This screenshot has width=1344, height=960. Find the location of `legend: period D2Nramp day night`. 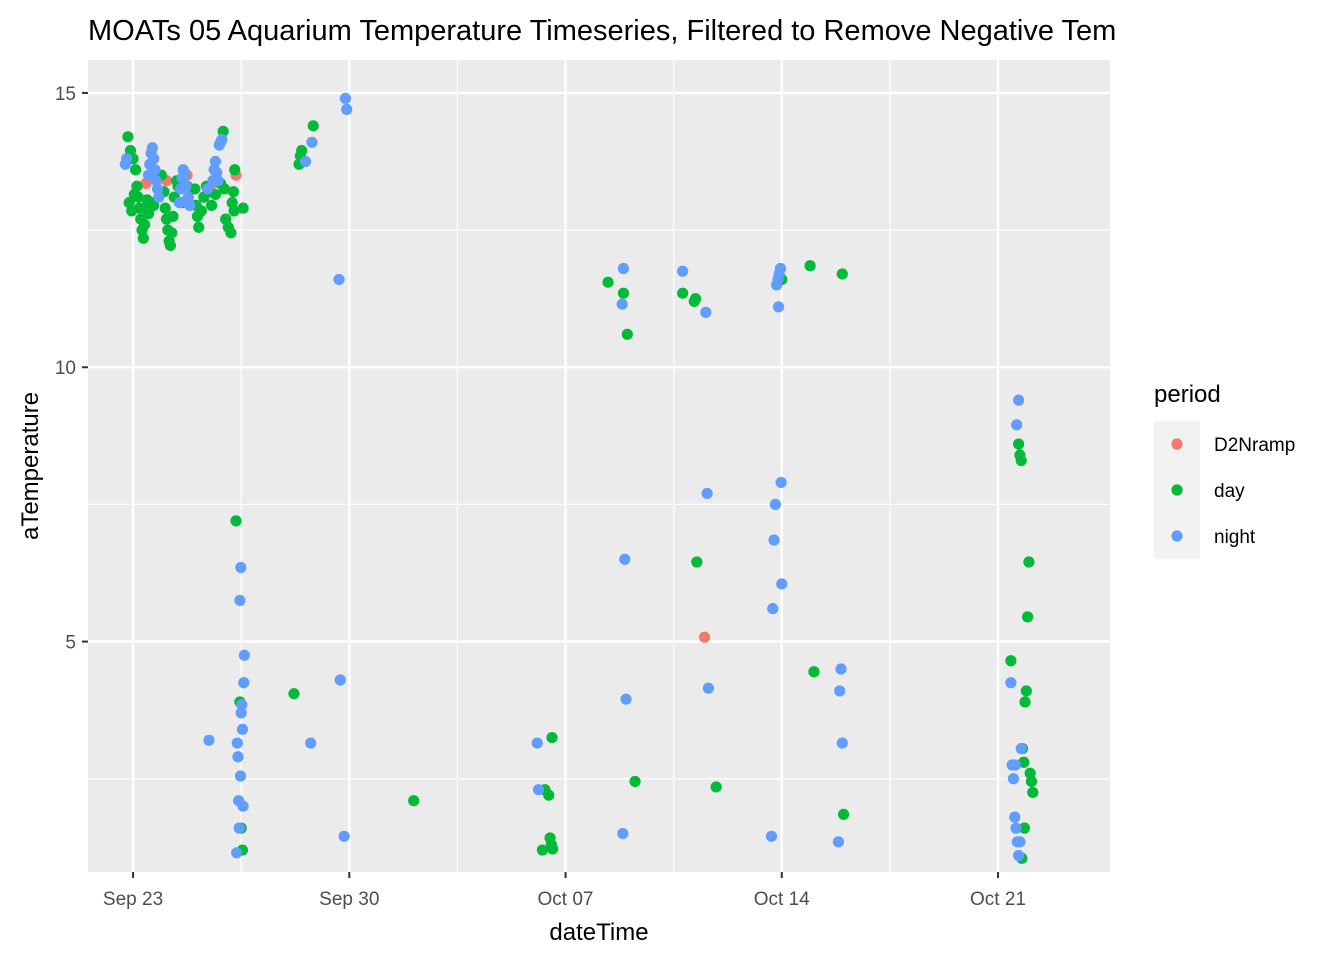

legend: period D2Nramp day night is located at coordinates (1224, 470).